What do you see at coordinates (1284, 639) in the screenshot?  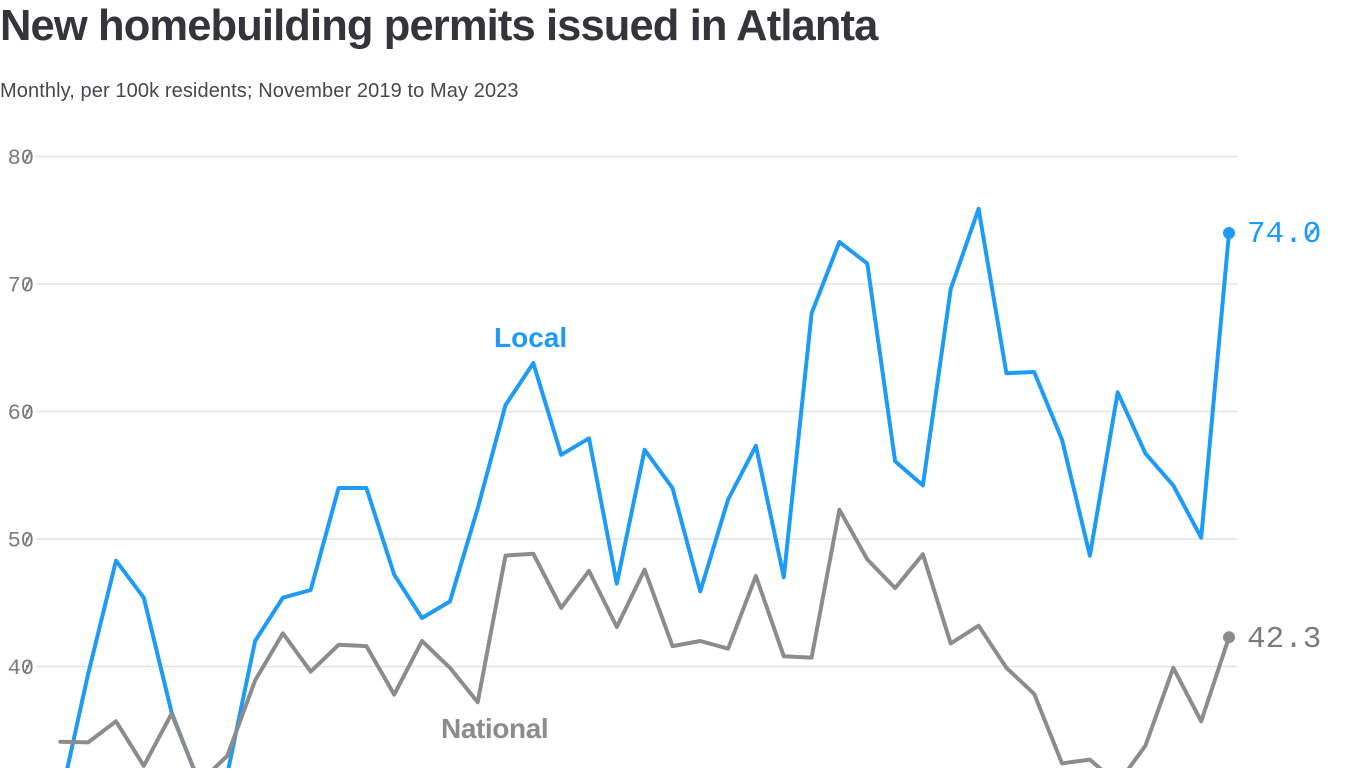 I see `svg-text: 42.3` at bounding box center [1284, 639].